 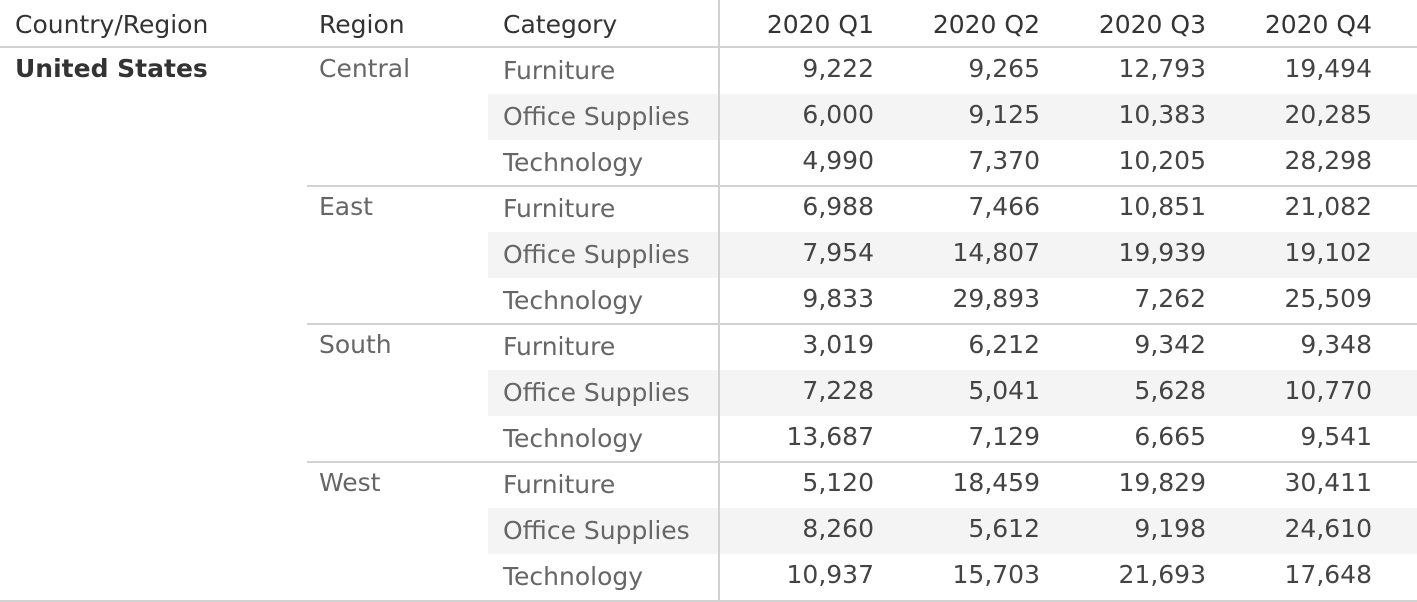 What do you see at coordinates (838, 298) in the screenshot?
I see `table-cell-value: 9,833` at bounding box center [838, 298].